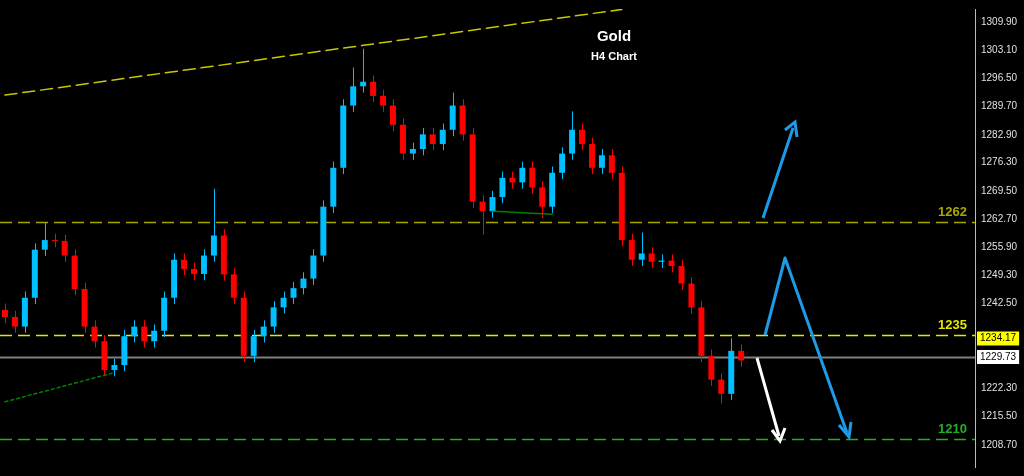 The image size is (1024, 476). What do you see at coordinates (999, 247) in the screenshot?
I see `y-tick-label: 1255.90` at bounding box center [999, 247].